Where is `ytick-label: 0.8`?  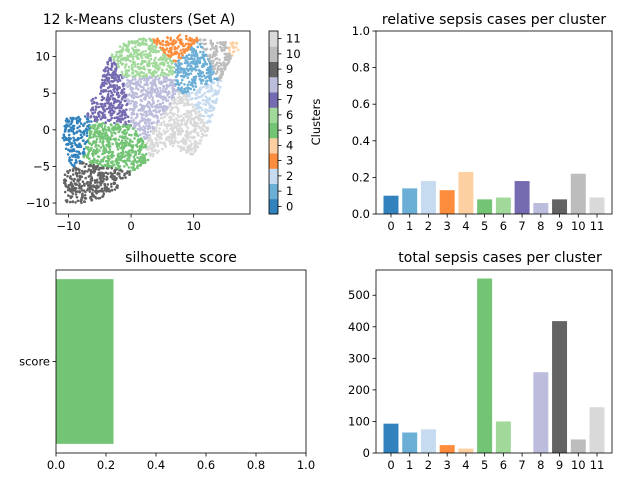
ytick-label: 0.8 is located at coordinates (361, 68).